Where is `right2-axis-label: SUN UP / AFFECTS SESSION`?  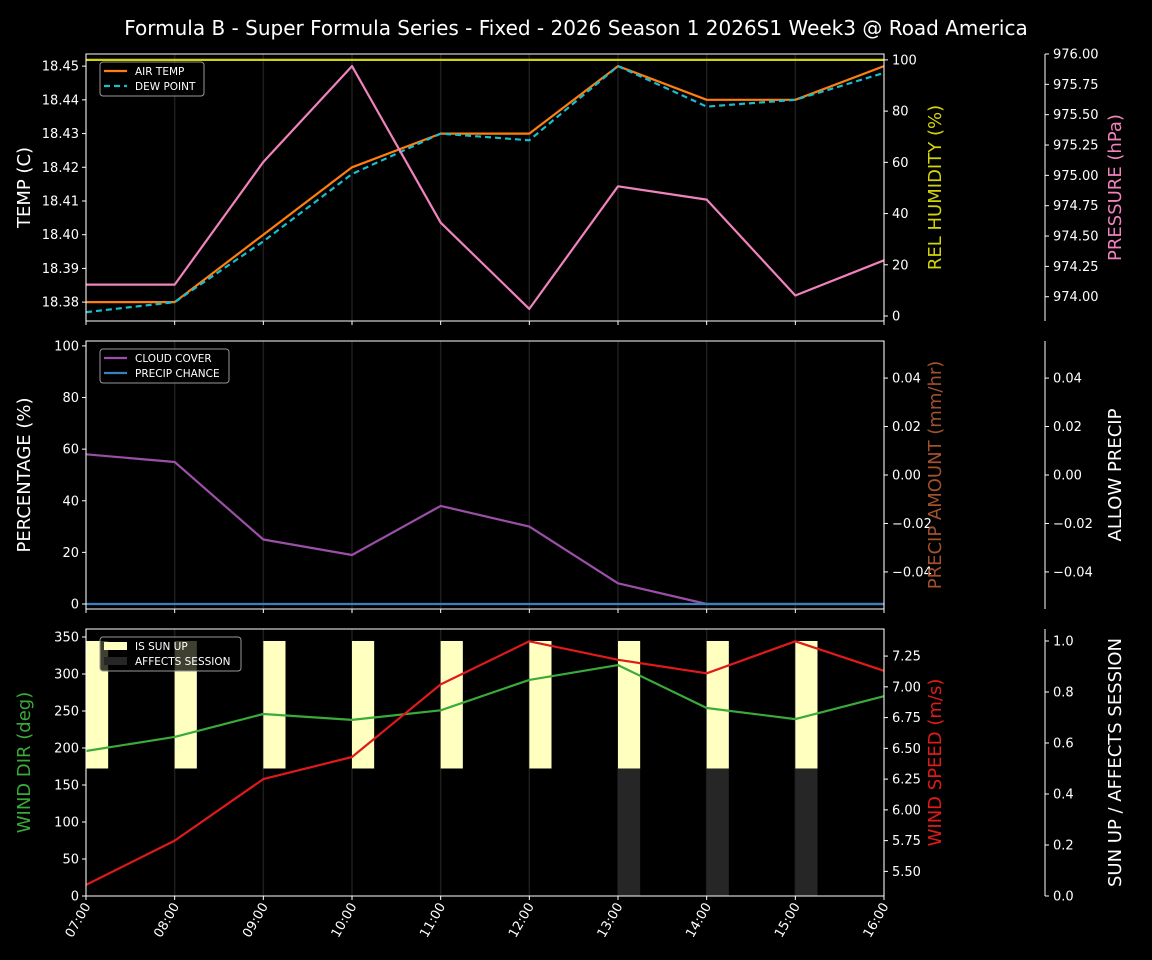
right2-axis-label: SUN UP / AFFECTS SESSION is located at coordinates (1115, 762).